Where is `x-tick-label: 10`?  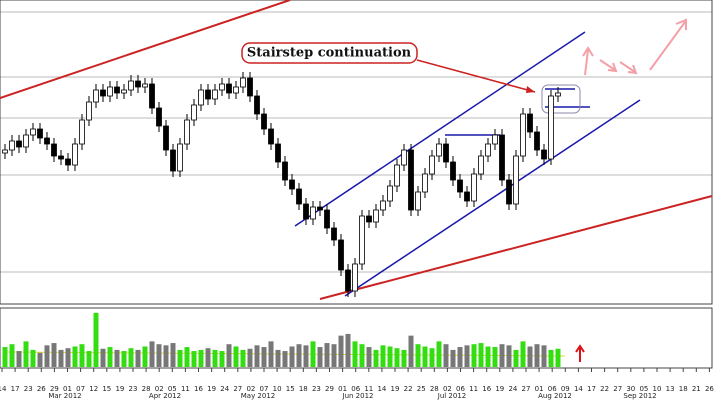
x-tick-label: 10 is located at coordinates (657, 389).